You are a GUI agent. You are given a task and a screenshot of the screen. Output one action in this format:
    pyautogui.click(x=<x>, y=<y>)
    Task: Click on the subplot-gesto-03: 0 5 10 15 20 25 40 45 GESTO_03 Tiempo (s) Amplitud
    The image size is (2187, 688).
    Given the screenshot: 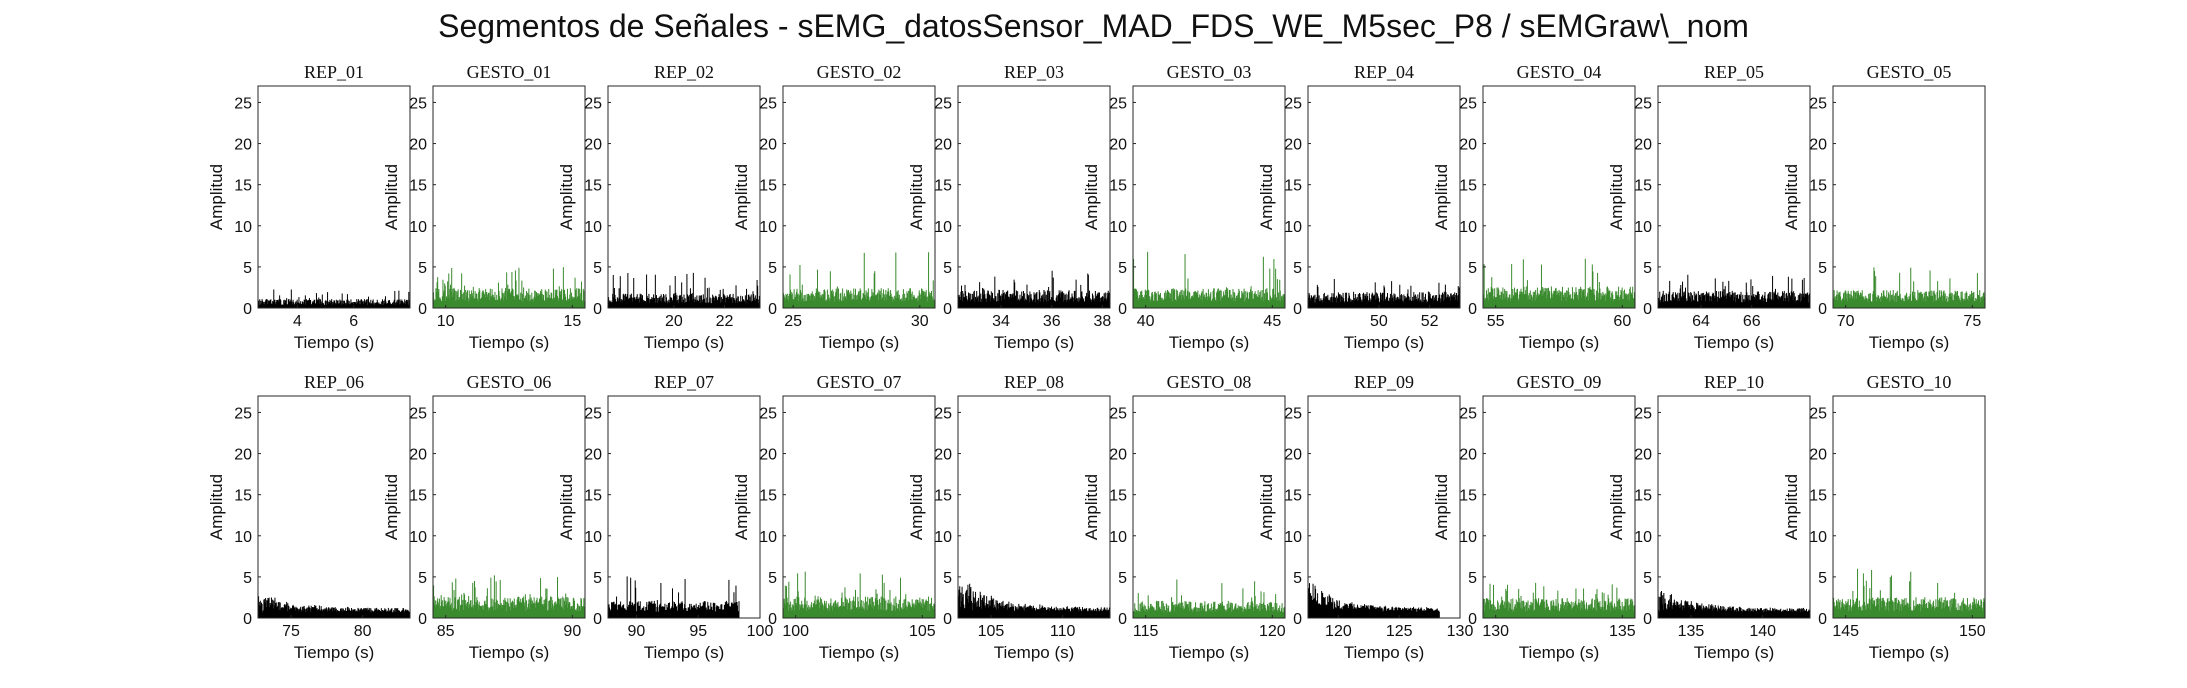 What is the action you would take?
    pyautogui.click(x=1184, y=207)
    